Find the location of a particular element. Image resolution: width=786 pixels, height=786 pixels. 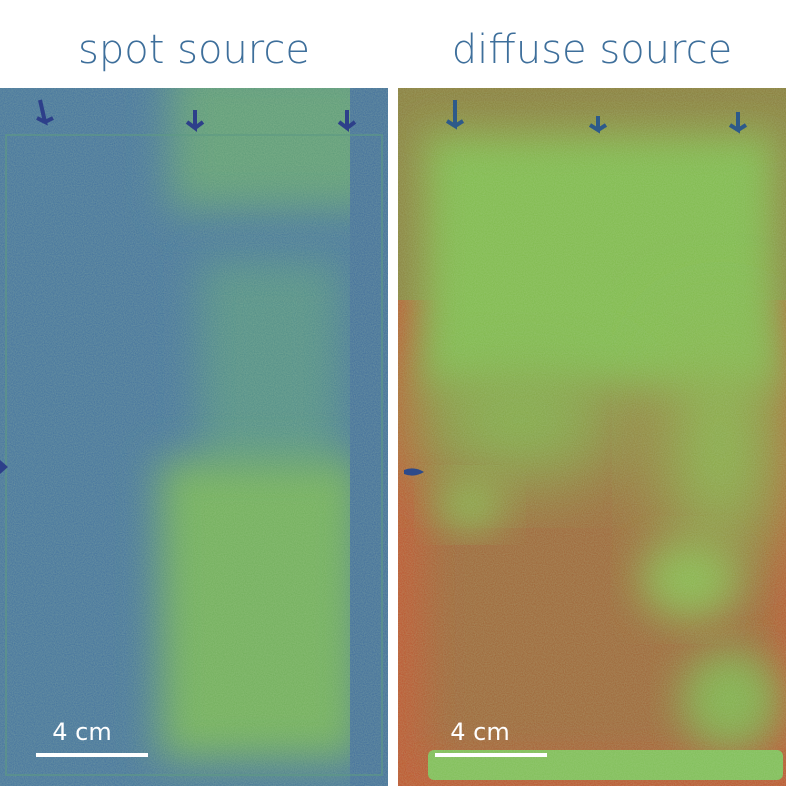

panel-title: spot source is located at coordinates (194, 50).